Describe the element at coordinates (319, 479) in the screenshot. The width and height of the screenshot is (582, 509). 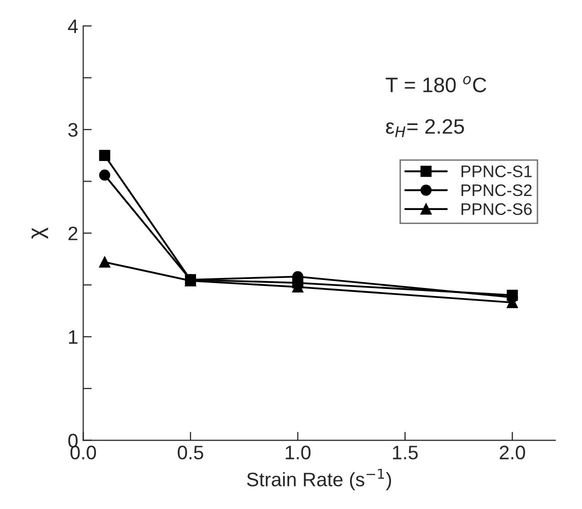
I see `x-axis-title: Strain Rate (s$^{−1}$)` at that location.